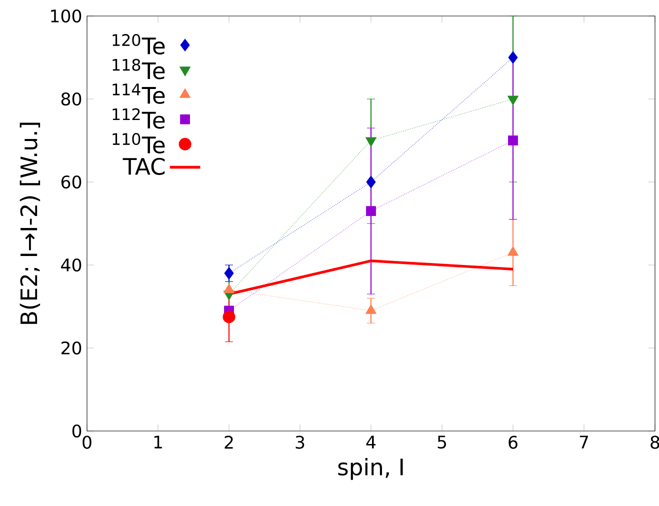 This screenshot has height=506, width=659. Describe the element at coordinates (77, 431) in the screenshot. I see `y-tick-label: 0` at that location.